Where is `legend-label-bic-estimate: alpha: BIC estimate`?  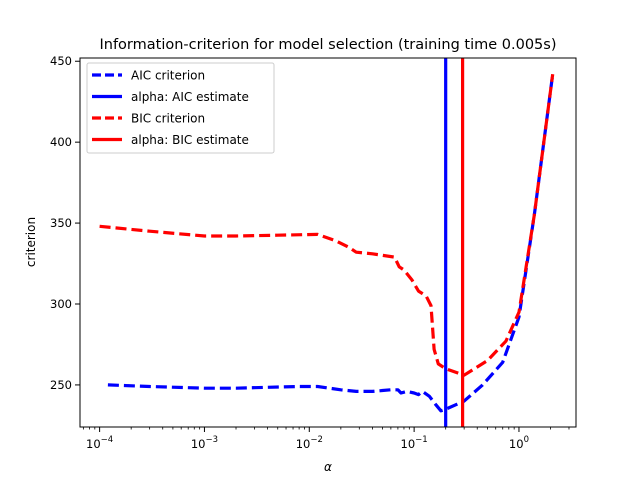
legend-label-bic-estimate: alpha: BIC estimate is located at coordinates (190, 140).